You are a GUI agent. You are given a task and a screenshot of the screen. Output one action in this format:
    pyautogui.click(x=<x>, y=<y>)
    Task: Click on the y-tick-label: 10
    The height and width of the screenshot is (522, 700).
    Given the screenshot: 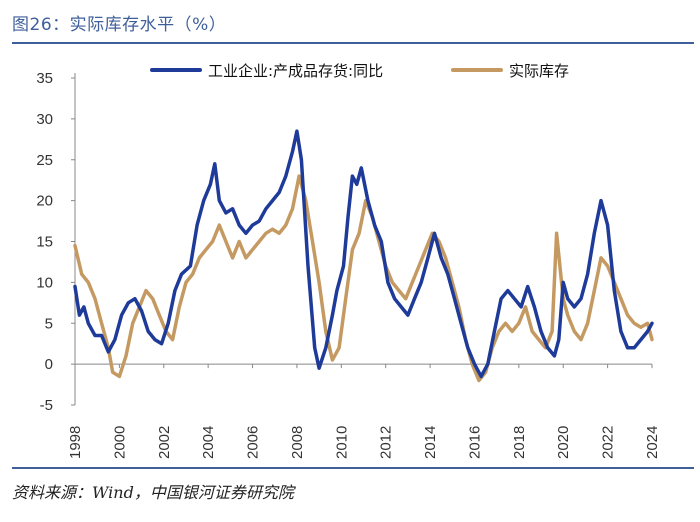 What is the action you would take?
    pyautogui.click(x=44, y=282)
    